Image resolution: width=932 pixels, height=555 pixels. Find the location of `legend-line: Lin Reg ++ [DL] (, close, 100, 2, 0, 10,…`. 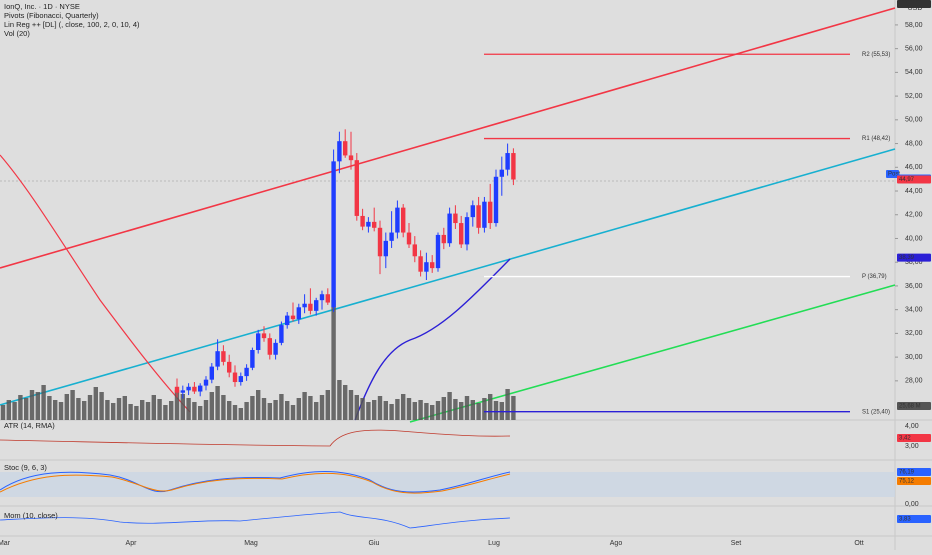

legend-line: Lin Reg ++ [DL] (, close, 100, 2, 0, 10,… is located at coordinates (72, 24).